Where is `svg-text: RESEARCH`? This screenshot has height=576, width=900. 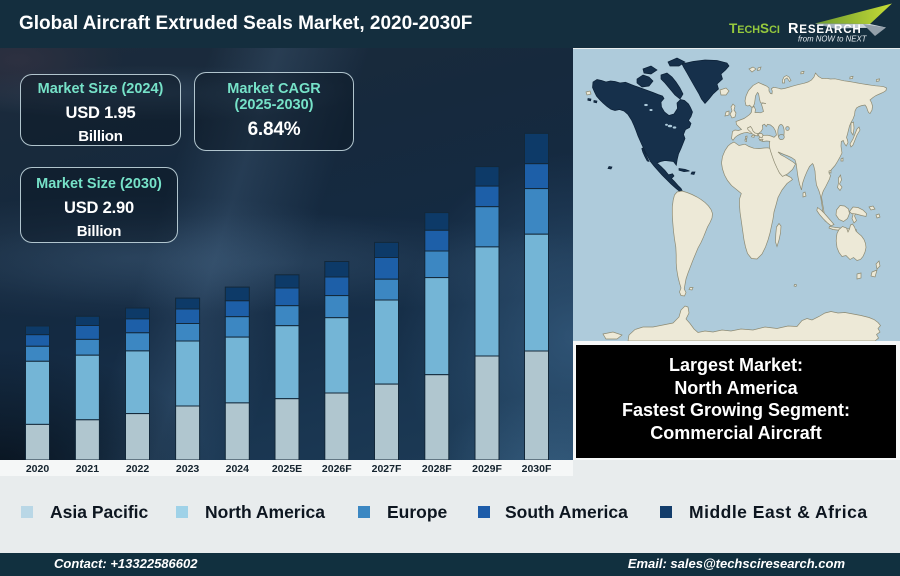
svg-text: RESEARCH is located at coordinates (825, 29).